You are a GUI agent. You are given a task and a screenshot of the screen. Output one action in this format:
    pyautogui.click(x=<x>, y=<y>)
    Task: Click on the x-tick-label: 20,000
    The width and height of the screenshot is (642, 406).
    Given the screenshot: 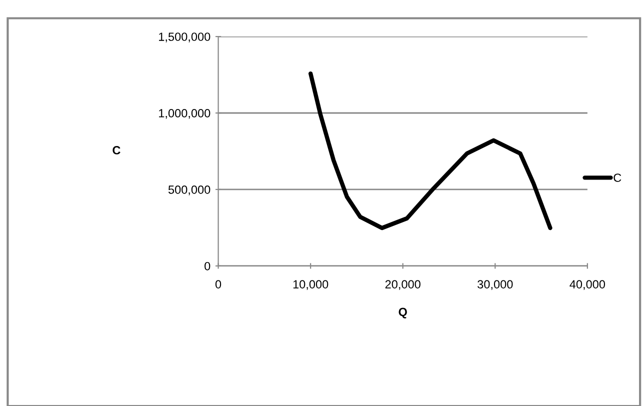 What is the action you would take?
    pyautogui.click(x=402, y=285)
    